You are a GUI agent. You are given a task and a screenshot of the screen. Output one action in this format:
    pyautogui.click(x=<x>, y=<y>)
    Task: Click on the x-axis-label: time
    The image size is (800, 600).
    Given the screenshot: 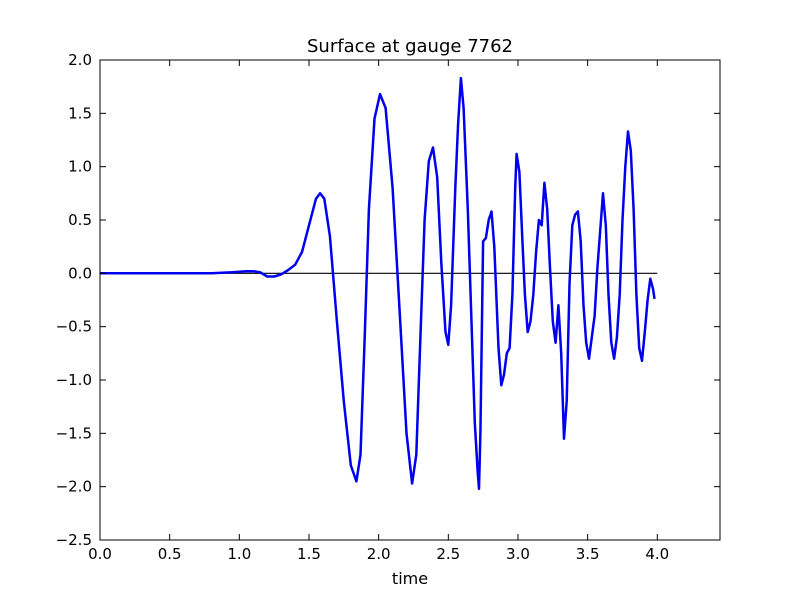 What is the action you would take?
    pyautogui.click(x=410, y=578)
    